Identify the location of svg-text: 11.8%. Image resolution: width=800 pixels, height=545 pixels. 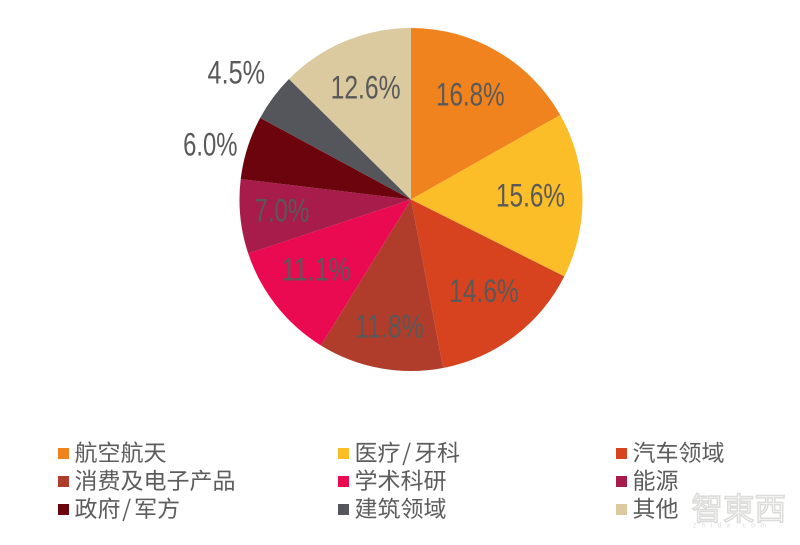
(389, 327).